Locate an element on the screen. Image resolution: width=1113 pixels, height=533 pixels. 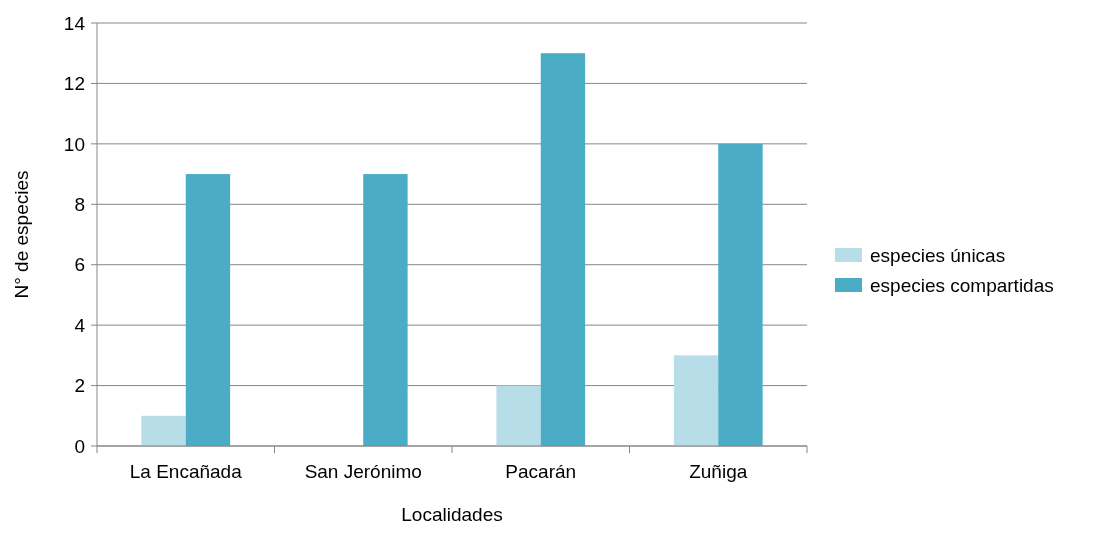
y-tick-label: 2 is located at coordinates (79, 386).